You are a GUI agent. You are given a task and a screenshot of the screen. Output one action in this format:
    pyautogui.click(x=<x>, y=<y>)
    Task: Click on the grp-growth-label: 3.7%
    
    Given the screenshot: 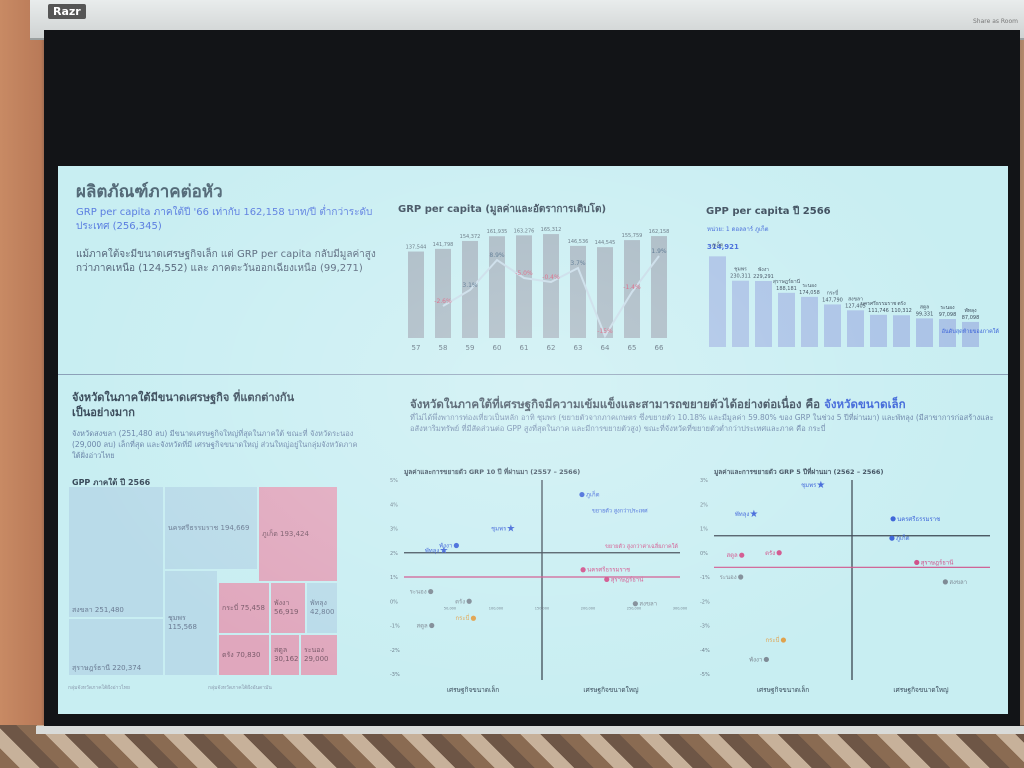 What is the action you would take?
    pyautogui.click(x=578, y=263)
    